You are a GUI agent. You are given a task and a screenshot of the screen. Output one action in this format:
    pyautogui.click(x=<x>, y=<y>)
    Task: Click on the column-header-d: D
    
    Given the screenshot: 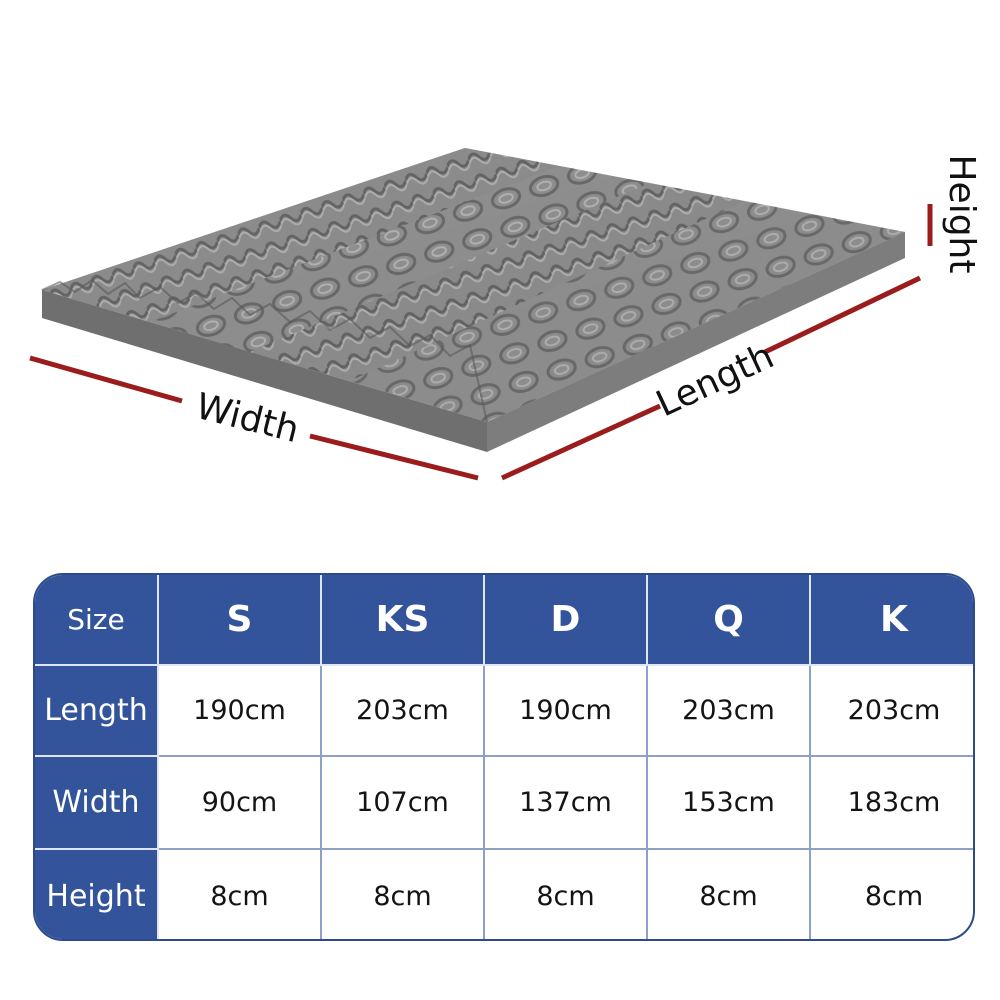 What is the action you would take?
    pyautogui.click(x=566, y=620)
    